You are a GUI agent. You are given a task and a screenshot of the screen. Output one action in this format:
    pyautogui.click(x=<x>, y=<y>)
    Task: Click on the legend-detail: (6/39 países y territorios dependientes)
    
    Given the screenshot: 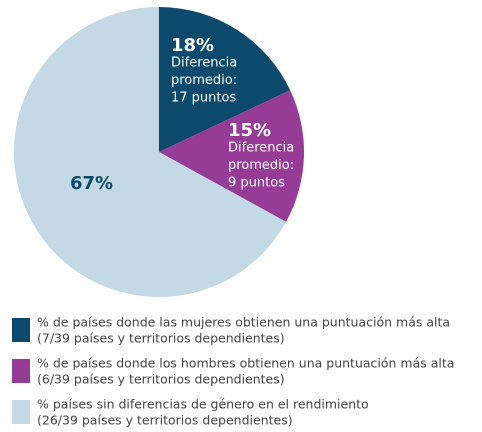 What is the action you would take?
    pyautogui.click(x=161, y=379)
    